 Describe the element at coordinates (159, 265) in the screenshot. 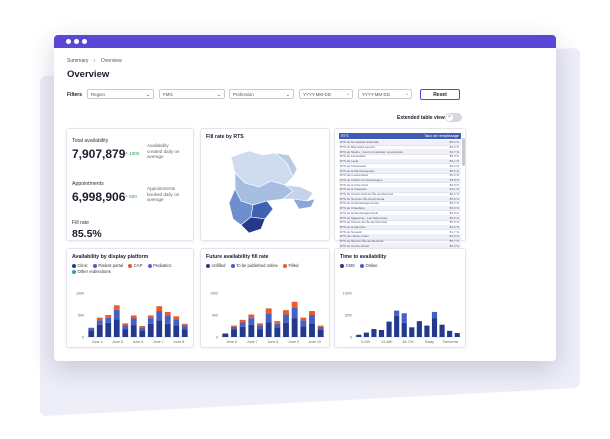

I see `legend-item: Pediatrics` at that location.